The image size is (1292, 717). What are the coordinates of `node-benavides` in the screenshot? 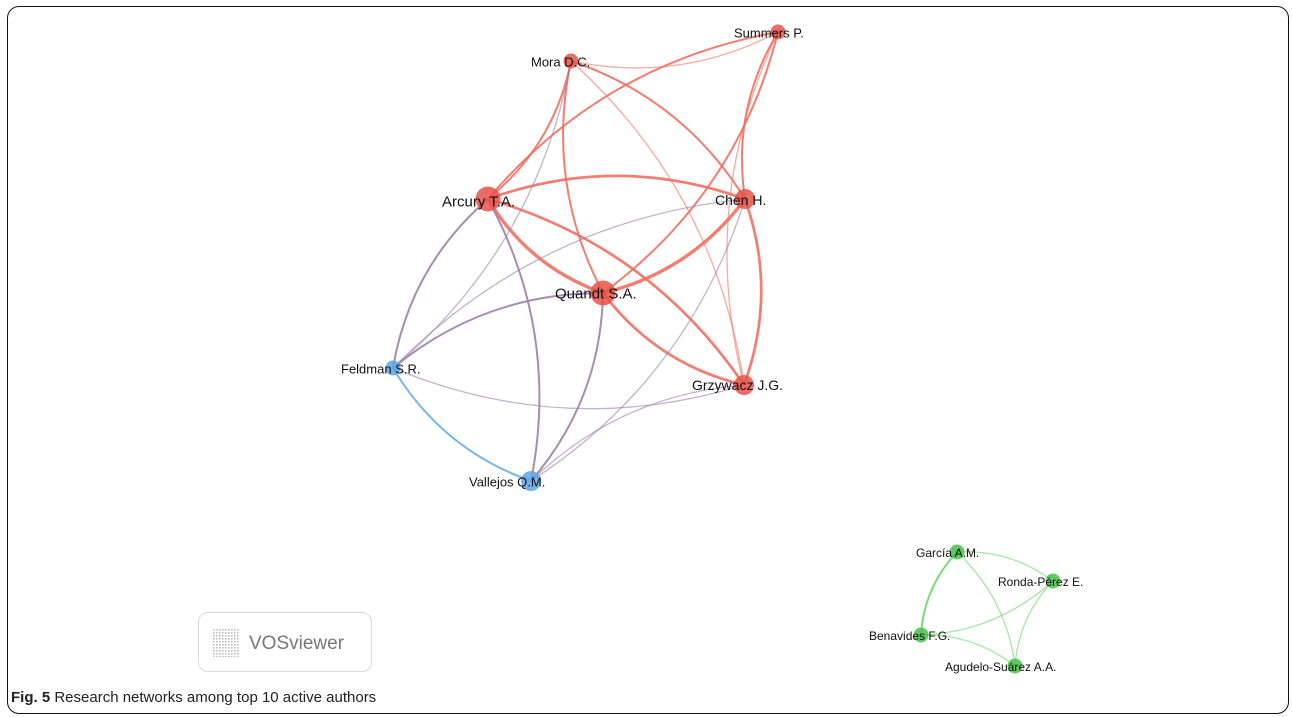 It's located at (921, 635).